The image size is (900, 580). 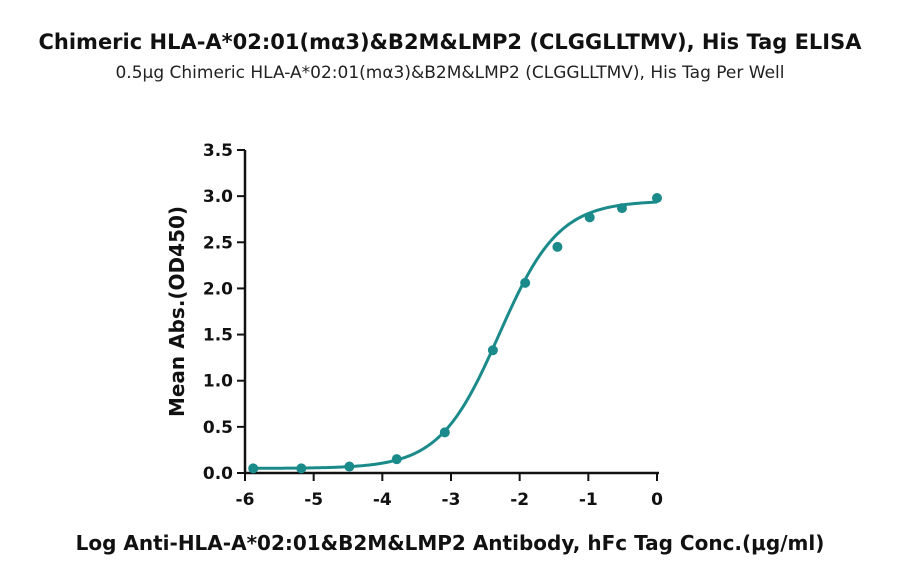 I want to click on y-tick-label: 2.0, so click(x=218, y=289).